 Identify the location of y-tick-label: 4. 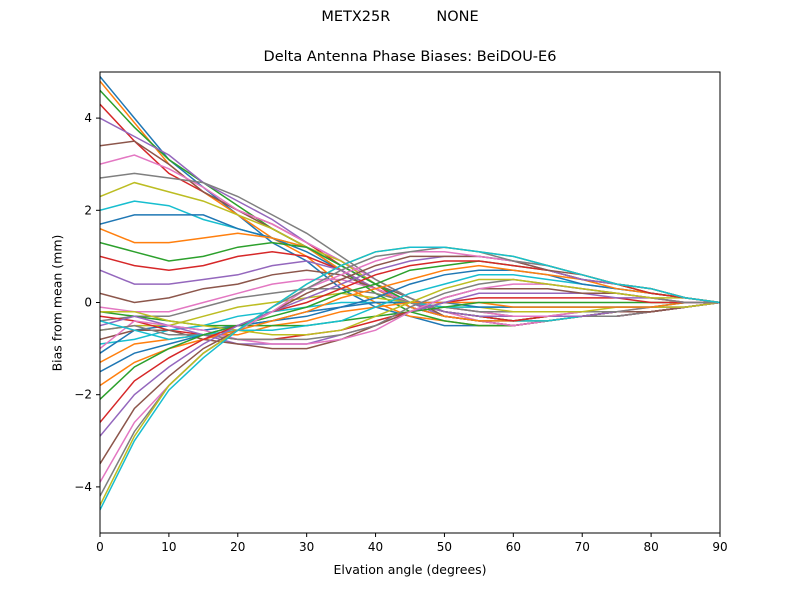
(88, 118).